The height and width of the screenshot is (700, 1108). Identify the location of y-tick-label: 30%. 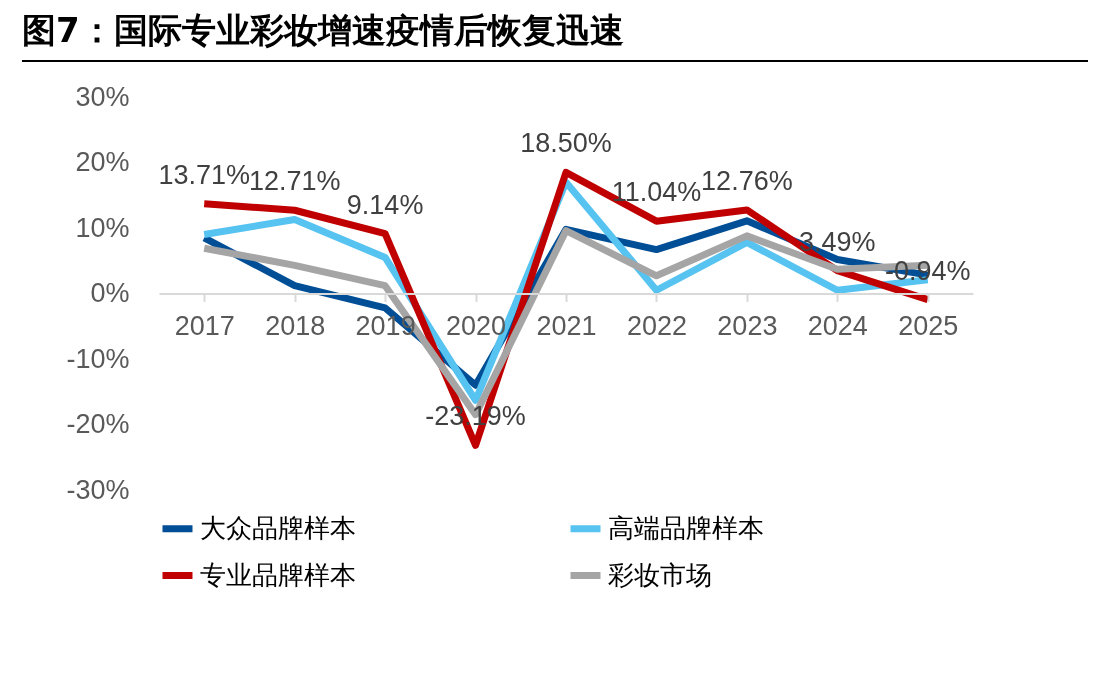
(102, 96).